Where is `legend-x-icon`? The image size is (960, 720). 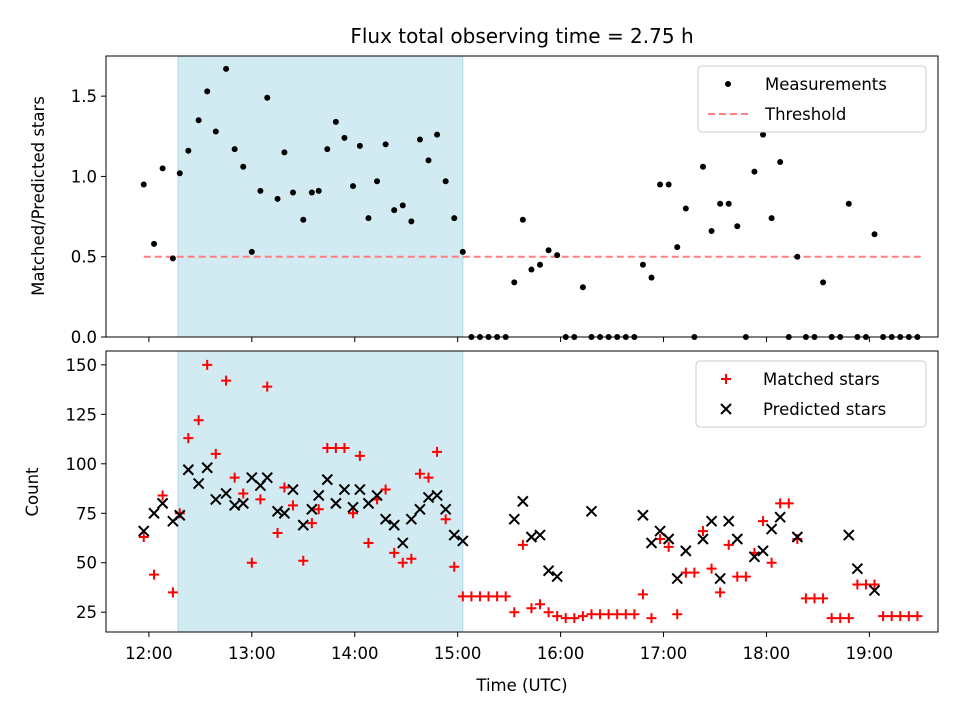
legend-x-icon is located at coordinates (726, 409).